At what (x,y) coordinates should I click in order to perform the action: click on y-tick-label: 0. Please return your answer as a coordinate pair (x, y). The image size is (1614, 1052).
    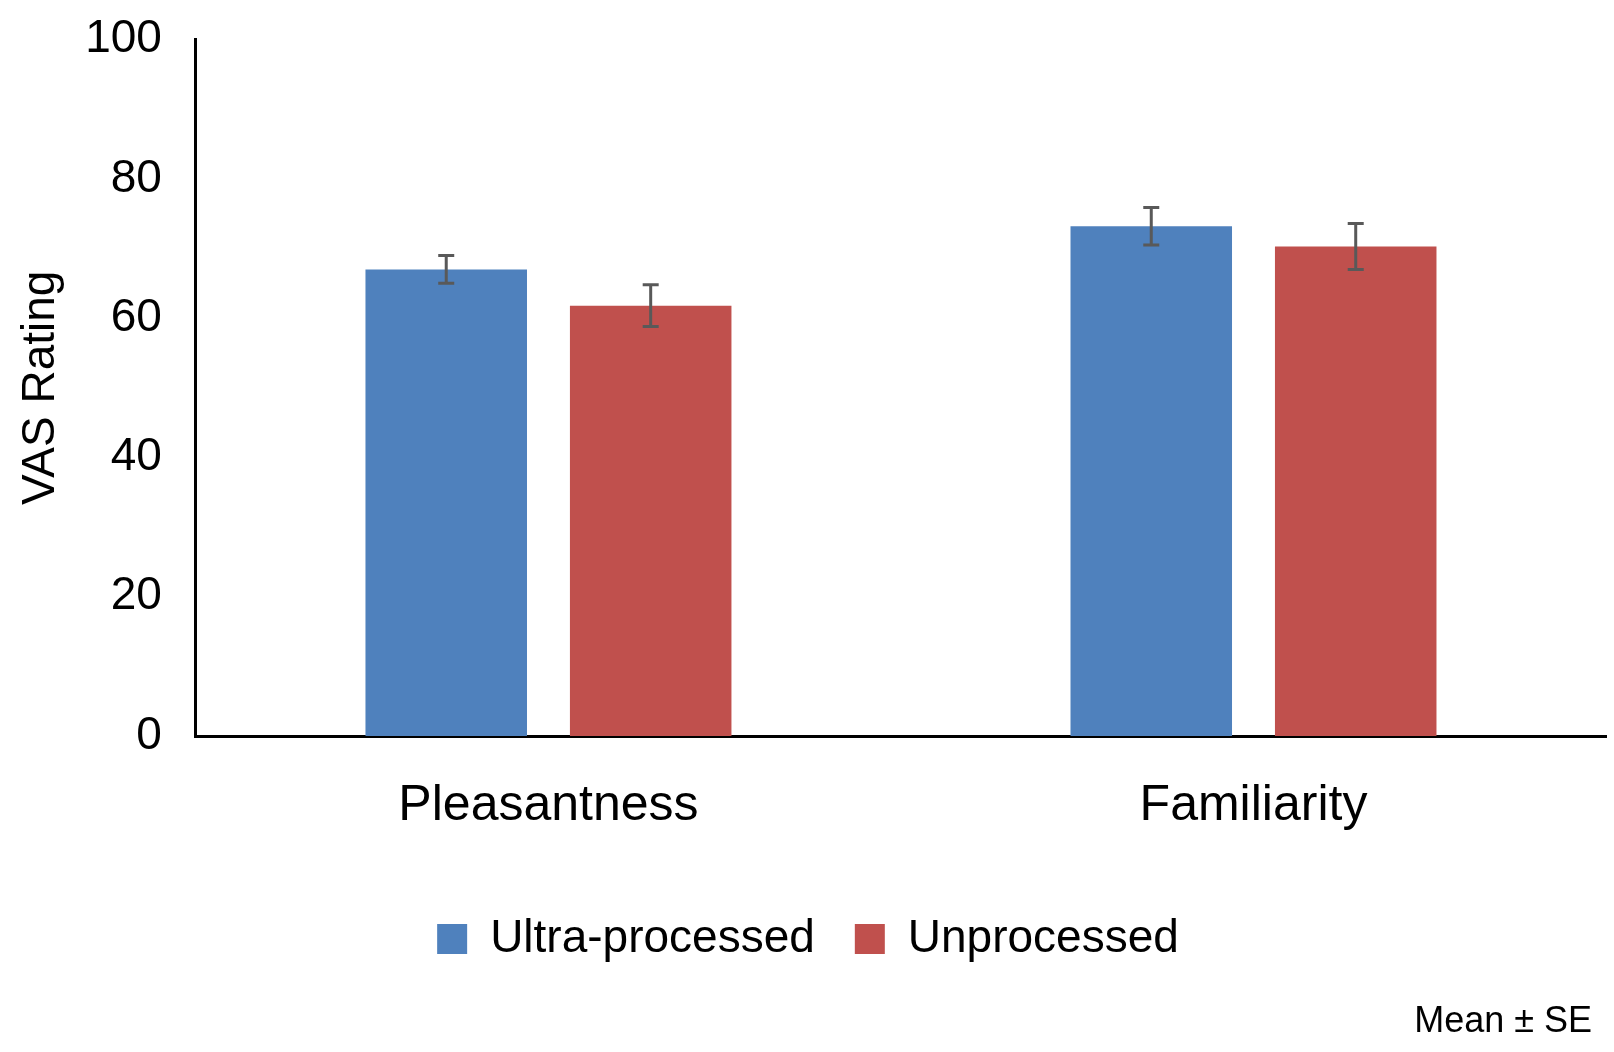
    Looking at the image, I should click on (149, 732).